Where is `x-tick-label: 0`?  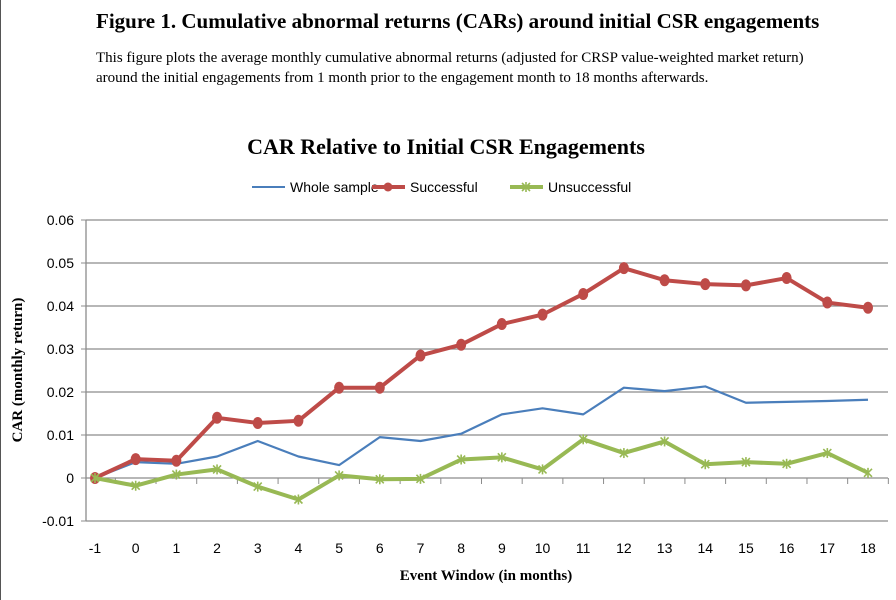
x-tick-label: 0 is located at coordinates (136, 548).